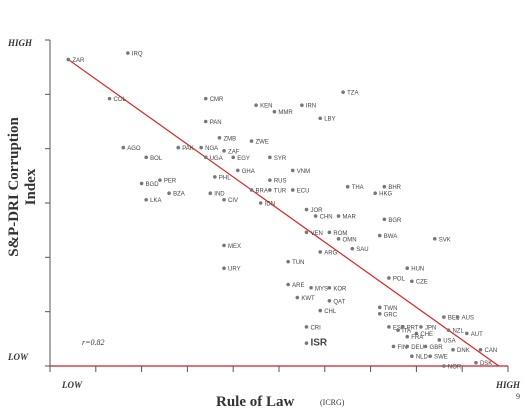 Image resolution: width=532 pixels, height=415 pixels. I want to click on point-label: TUN, so click(298, 263).